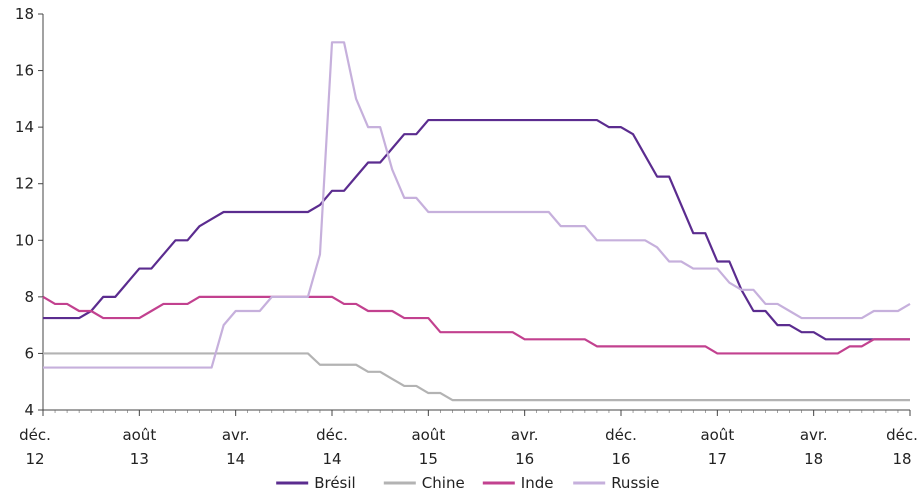 This screenshot has height=497, width=919. Describe the element at coordinates (476, 377) in the screenshot. I see `series-line-chine` at that location.